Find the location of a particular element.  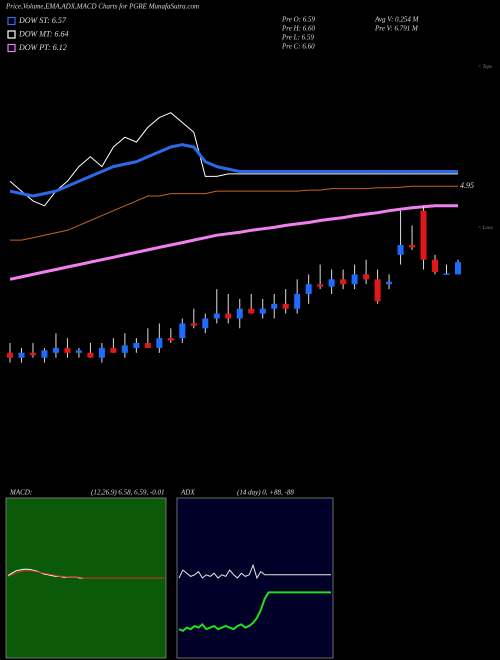

side-label: < Lows is located at coordinates (485, 228).